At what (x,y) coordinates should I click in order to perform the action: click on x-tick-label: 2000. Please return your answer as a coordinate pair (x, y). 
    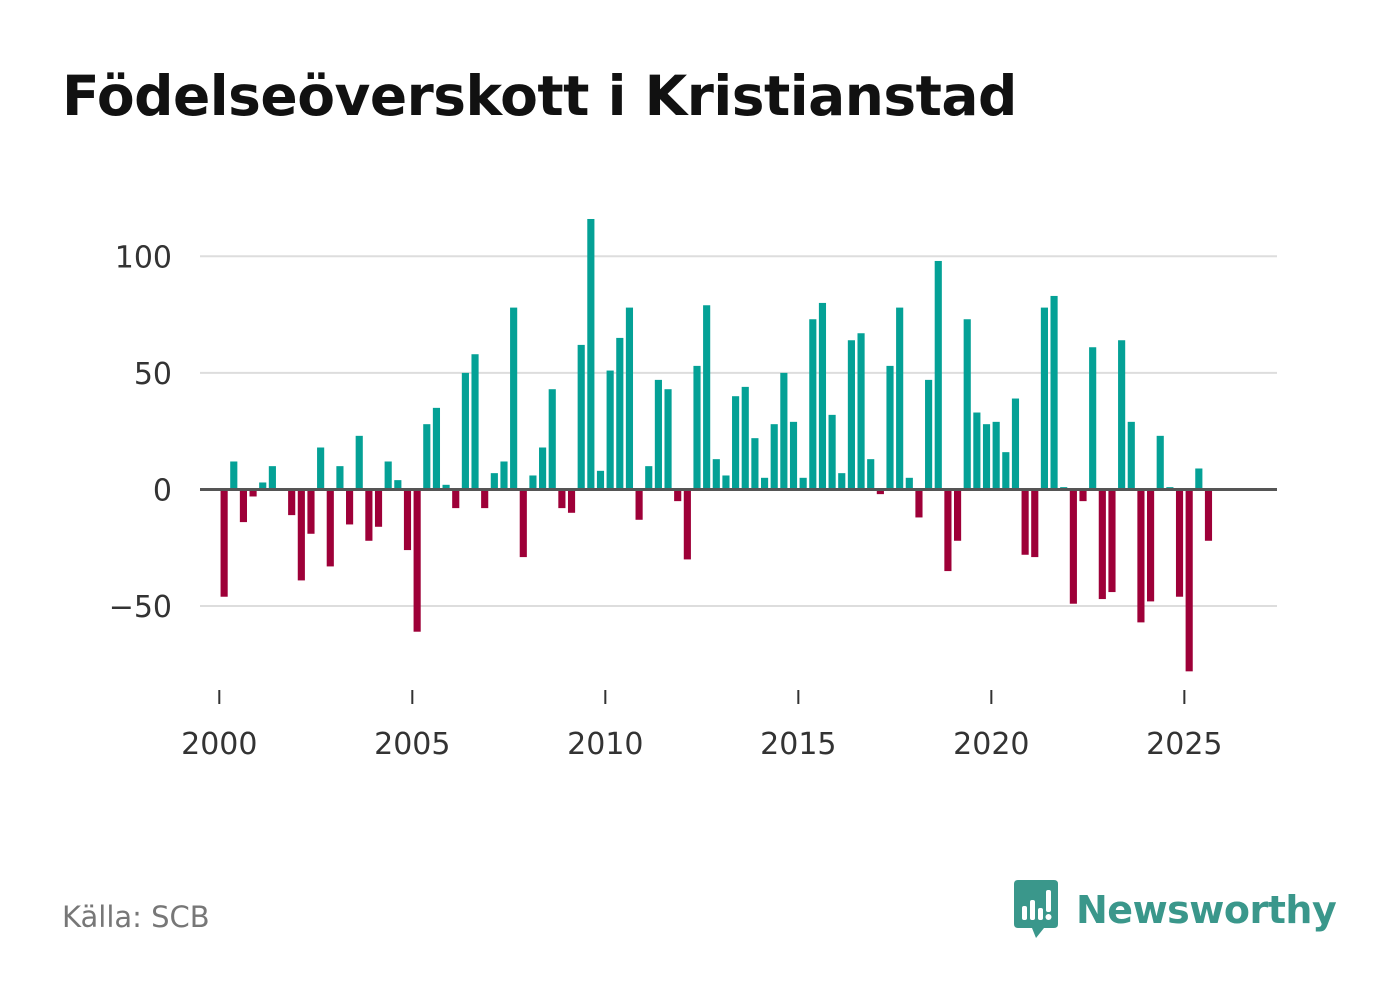
    Looking at the image, I should click on (219, 744).